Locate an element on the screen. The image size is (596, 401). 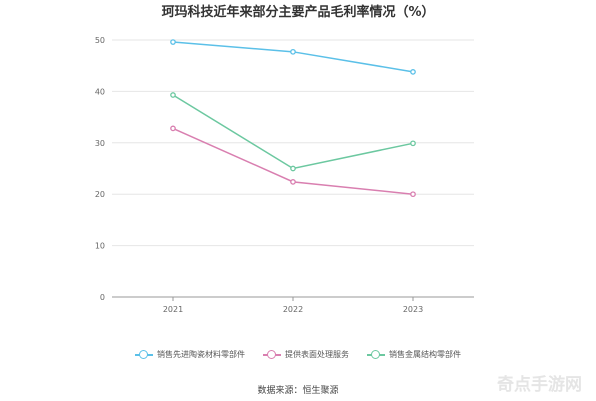
legend-label: 销售金属结构零部件 is located at coordinates (425, 354).